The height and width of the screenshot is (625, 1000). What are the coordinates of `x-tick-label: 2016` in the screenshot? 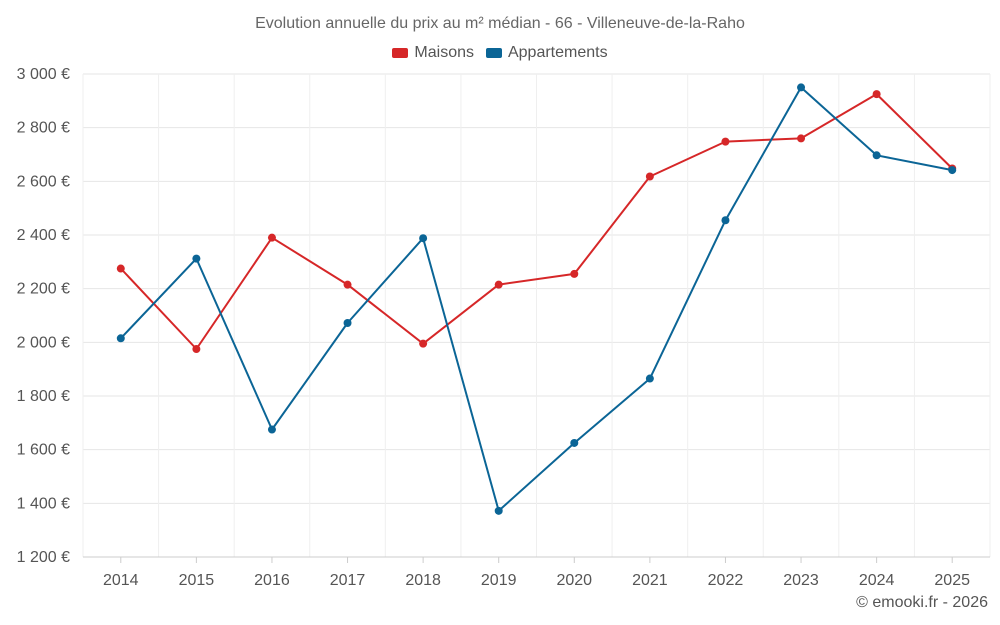 It's located at (272, 580).